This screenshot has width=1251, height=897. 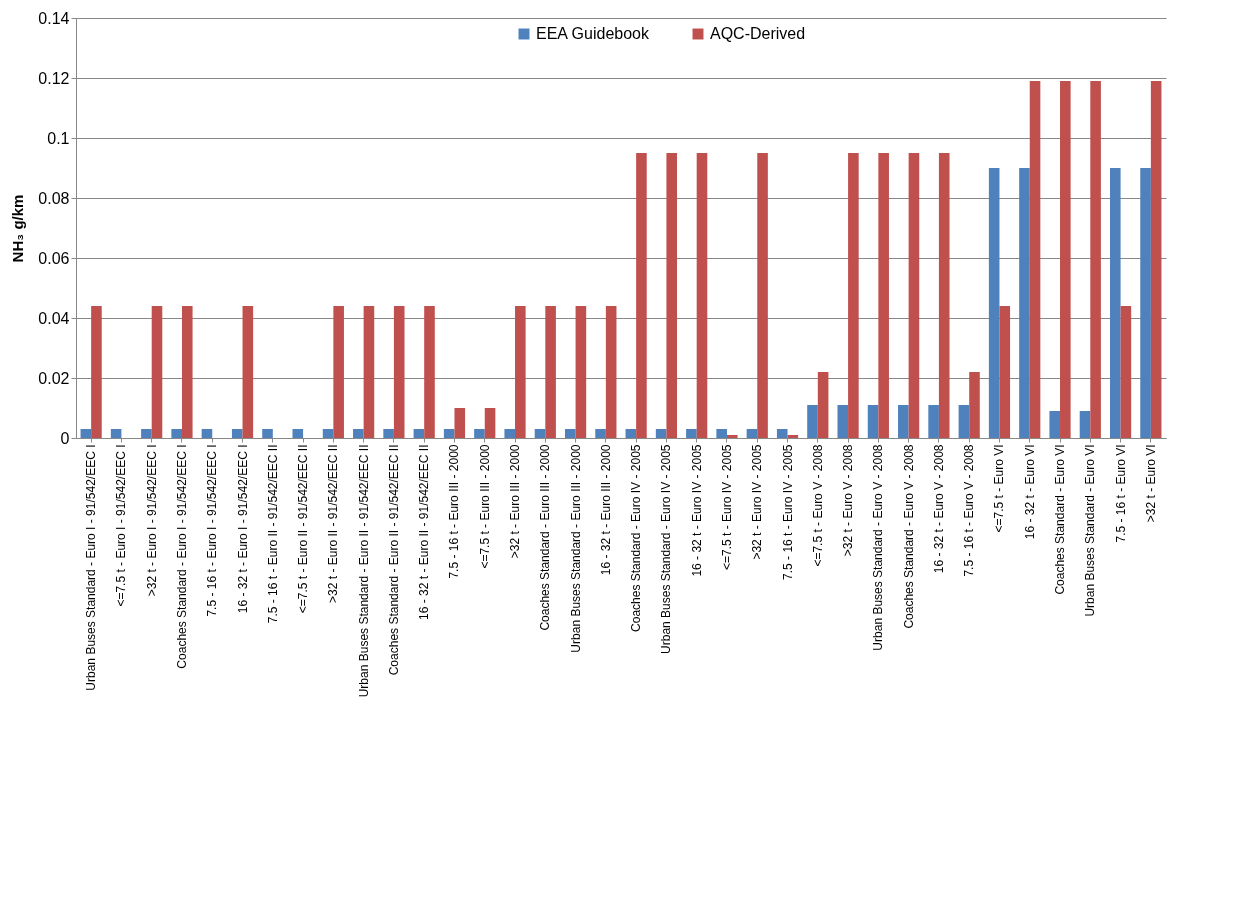 What do you see at coordinates (65, 438) in the screenshot?
I see `y-tick-label: 0` at bounding box center [65, 438].